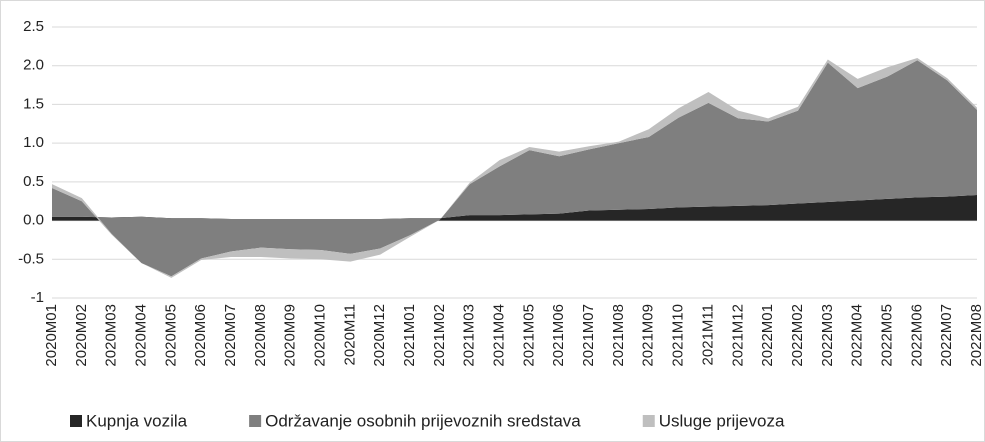  Describe the element at coordinates (976, 335) in the screenshot. I see `x-tick-label: 2022M08` at that location.